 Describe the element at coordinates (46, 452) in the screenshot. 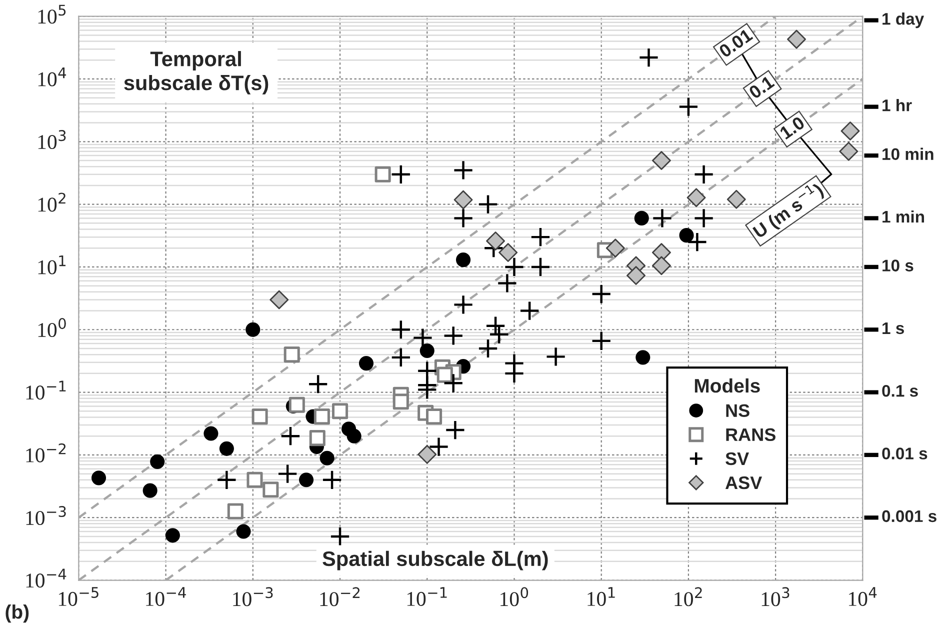

I see `y-tick-label: 10$^{−2}$` at that location.